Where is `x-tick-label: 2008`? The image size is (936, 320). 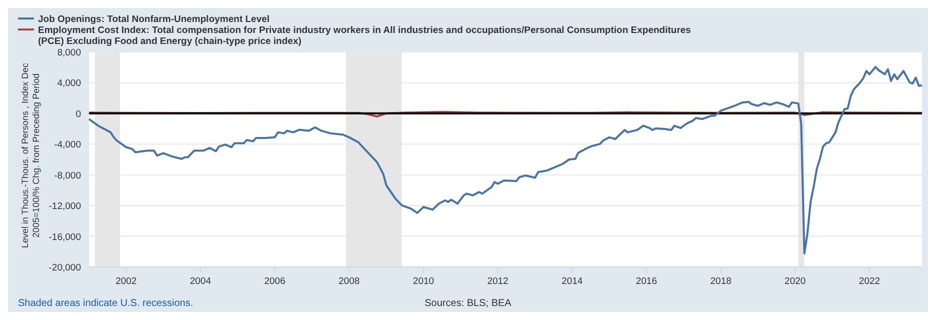
x-tick-label: 2008 is located at coordinates (349, 281).